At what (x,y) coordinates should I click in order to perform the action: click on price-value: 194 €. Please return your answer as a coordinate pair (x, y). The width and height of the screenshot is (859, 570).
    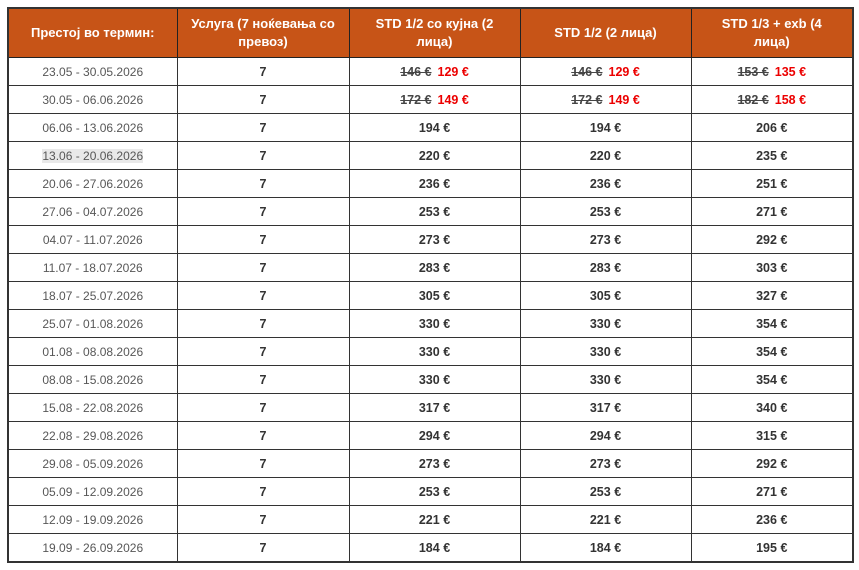
    Looking at the image, I should click on (434, 127).